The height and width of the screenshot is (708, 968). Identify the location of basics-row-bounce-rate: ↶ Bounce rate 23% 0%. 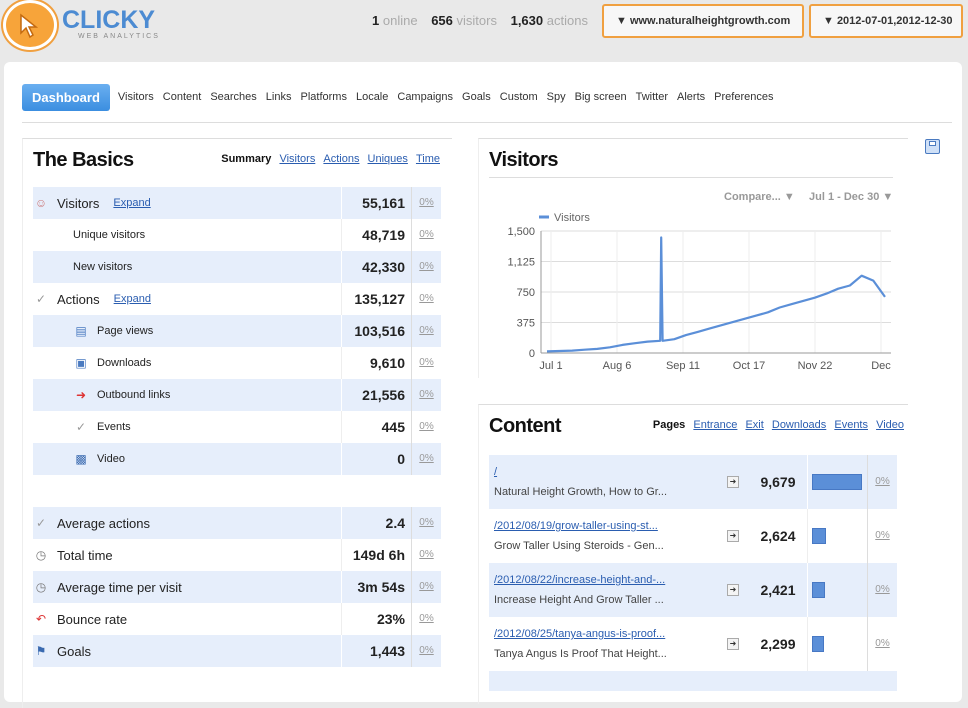
(237, 619).